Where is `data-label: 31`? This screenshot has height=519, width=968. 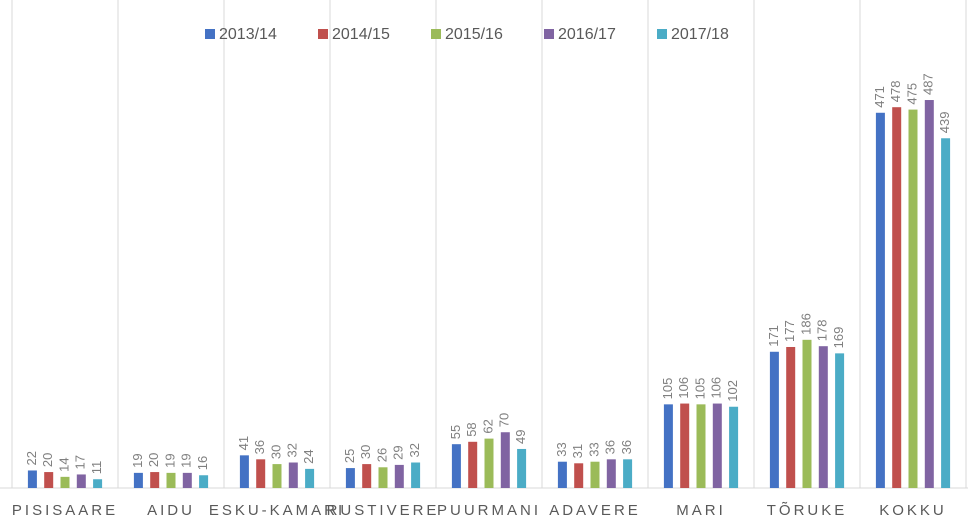 data-label: 31 is located at coordinates (577, 451).